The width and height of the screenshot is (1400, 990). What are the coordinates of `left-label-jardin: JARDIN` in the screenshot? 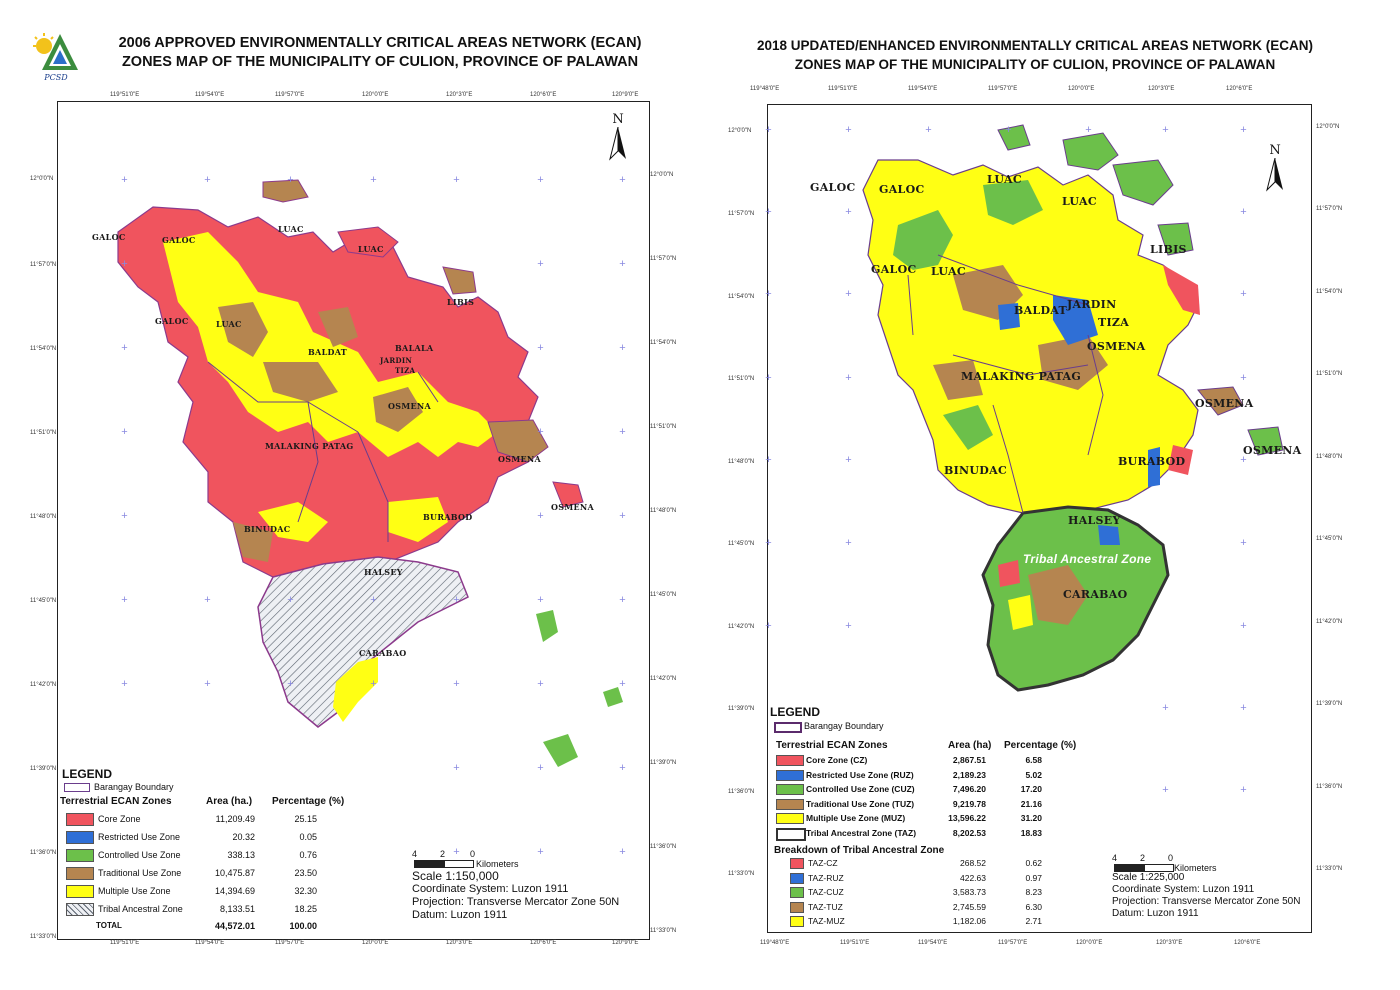 It's located at (396, 360).